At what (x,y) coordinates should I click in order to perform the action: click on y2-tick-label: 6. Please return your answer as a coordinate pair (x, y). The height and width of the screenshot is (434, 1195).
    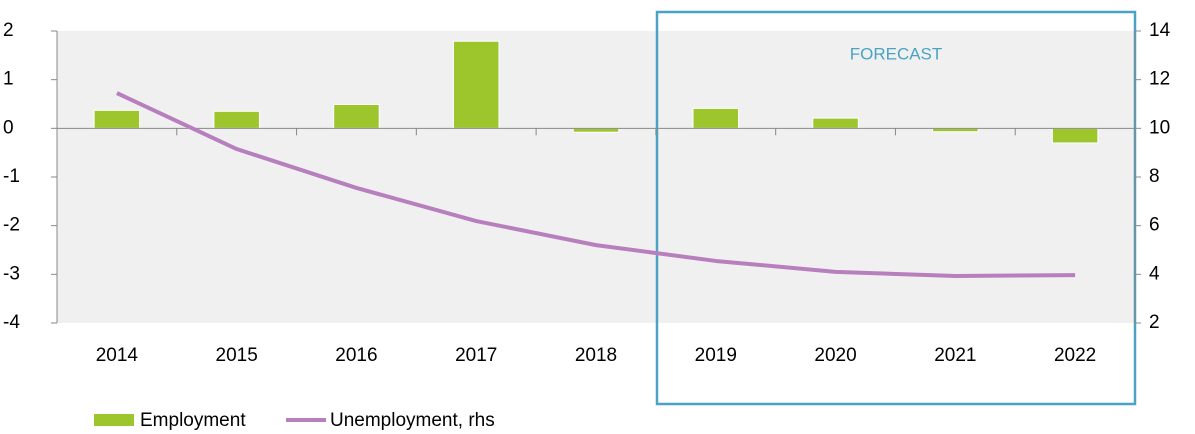
    Looking at the image, I should click on (1154, 225).